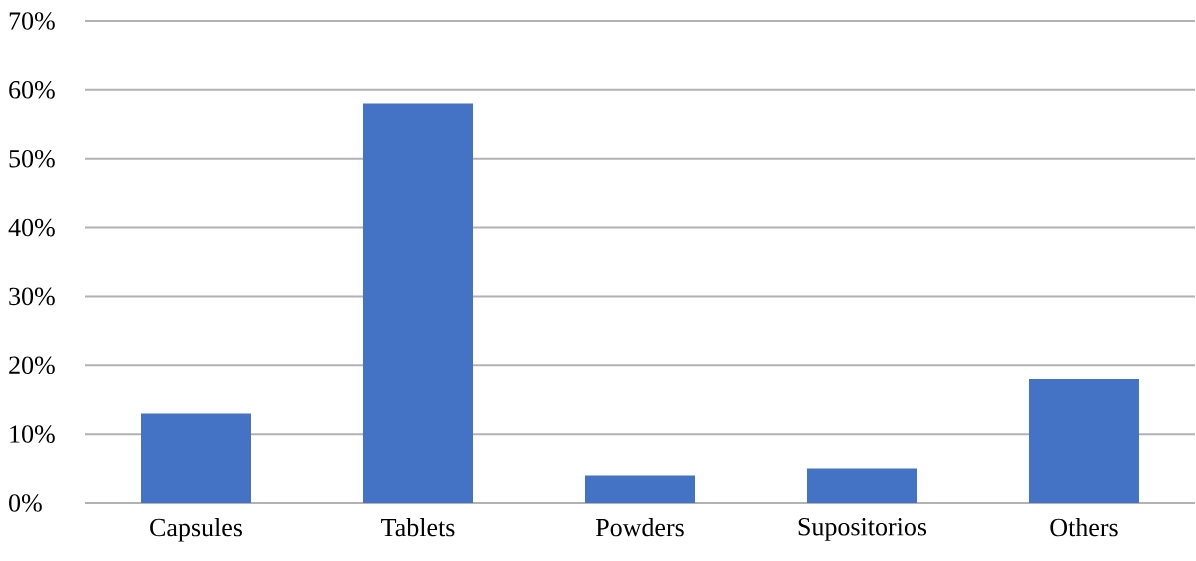  I want to click on y-tick-label: 70%, so click(32, 21).